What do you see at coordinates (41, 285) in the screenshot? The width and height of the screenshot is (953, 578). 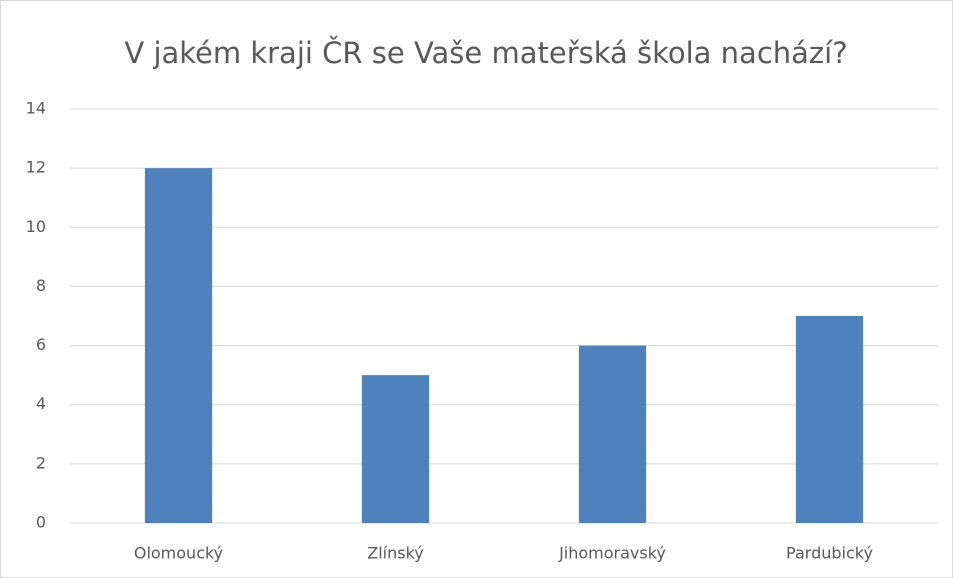 I see `y-tick-label: 8` at bounding box center [41, 285].